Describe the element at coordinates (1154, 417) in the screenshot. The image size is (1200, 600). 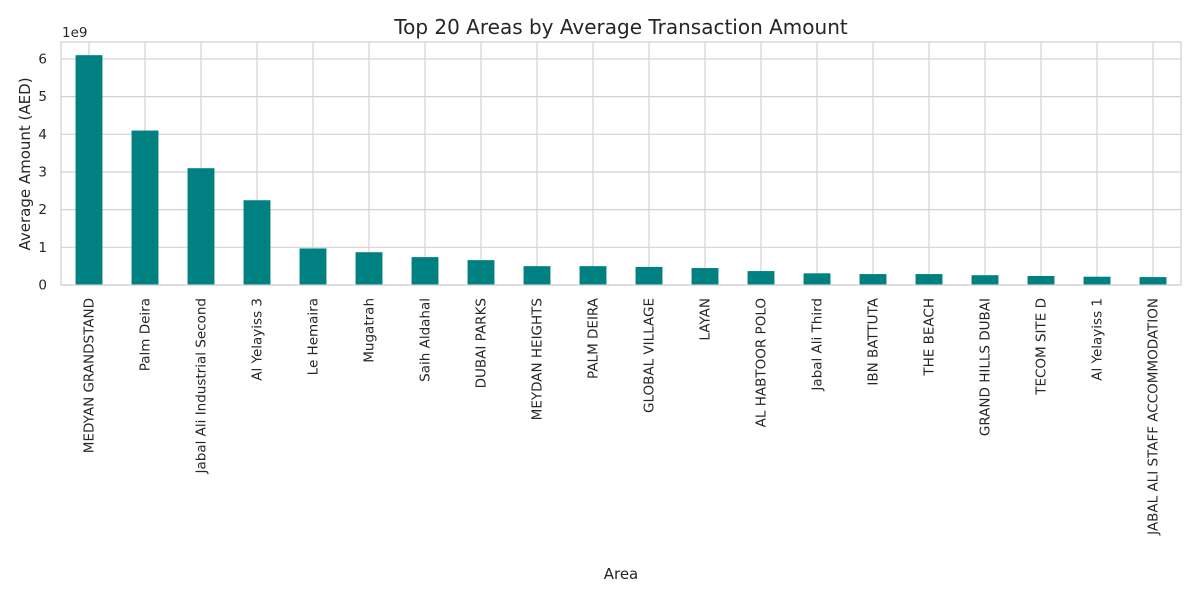
I see `x-tick-label: JABAL ALI STAFF ACCOMMODATION` at that location.